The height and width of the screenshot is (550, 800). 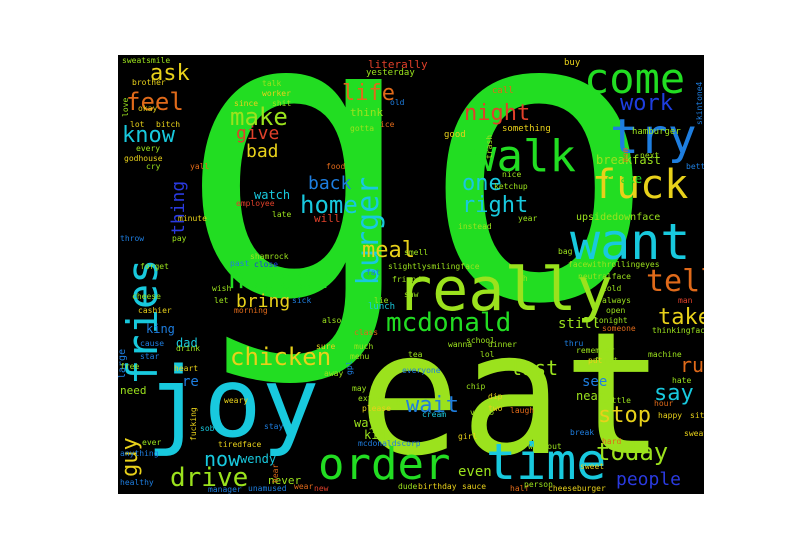 What do you see at coordinates (595, 350) in the screenshot?
I see `word-remember: remember` at bounding box center [595, 350].